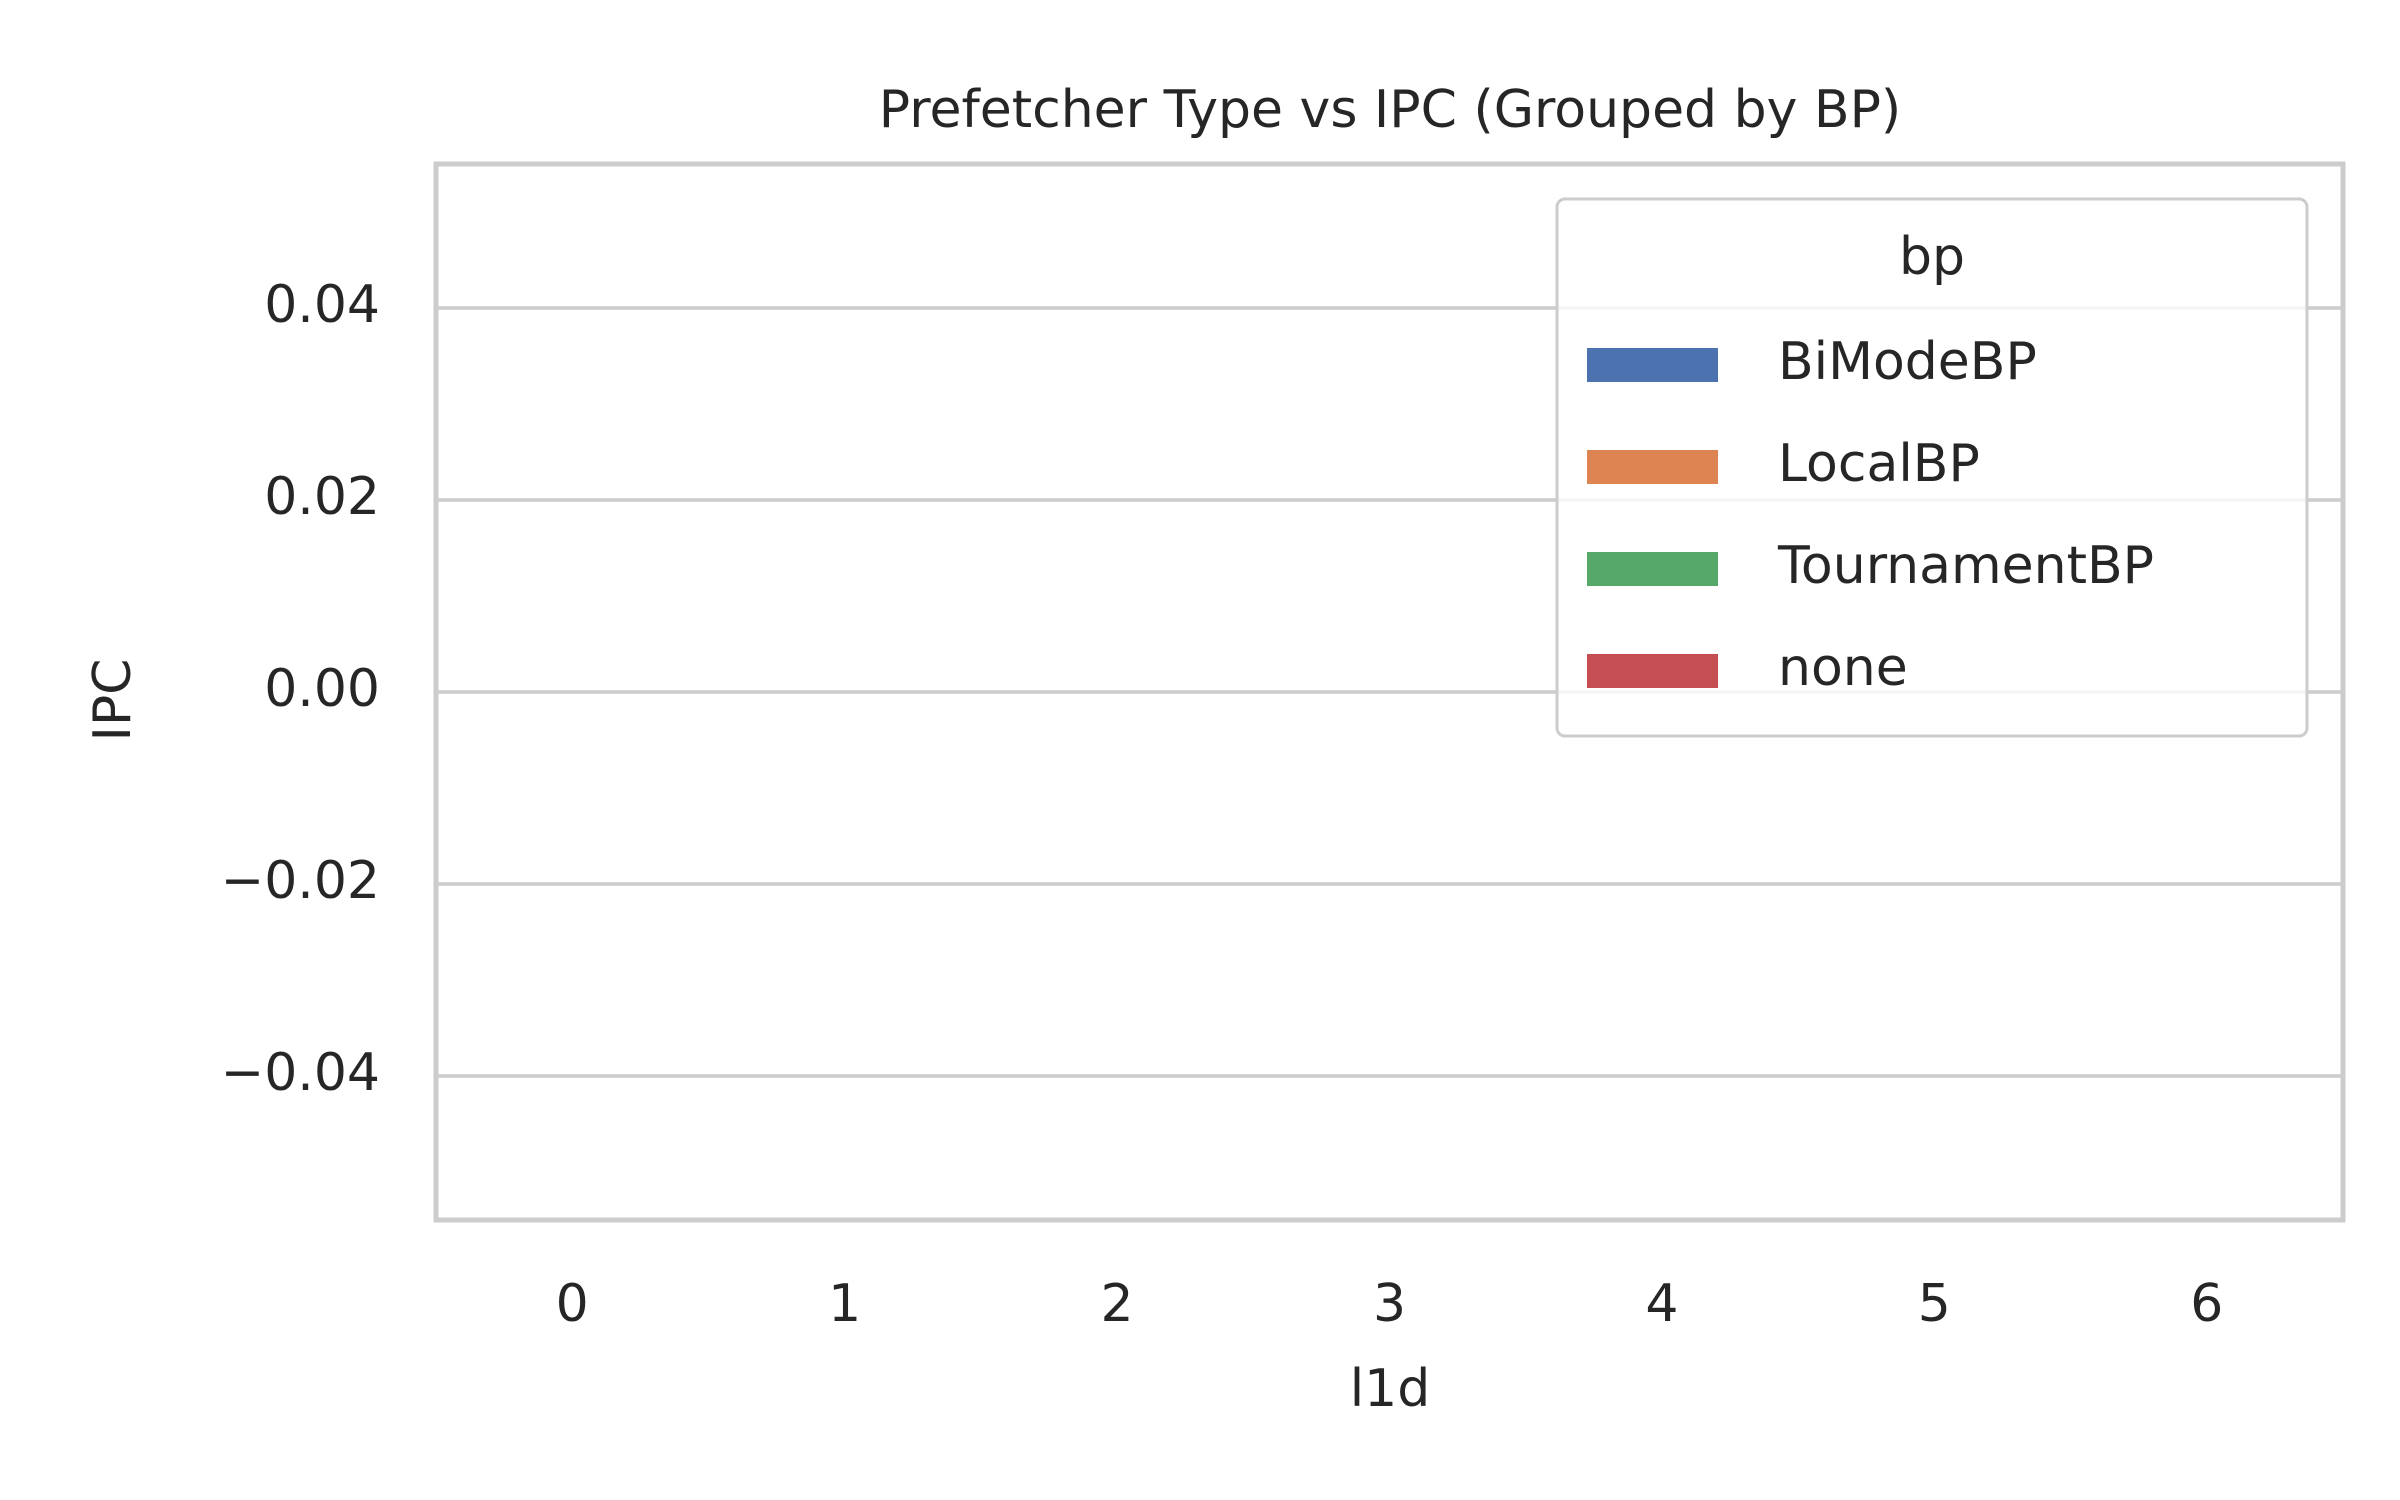 This screenshot has height=1500, width=2400. I want to click on legend-label: LocalBP, so click(1879, 464).